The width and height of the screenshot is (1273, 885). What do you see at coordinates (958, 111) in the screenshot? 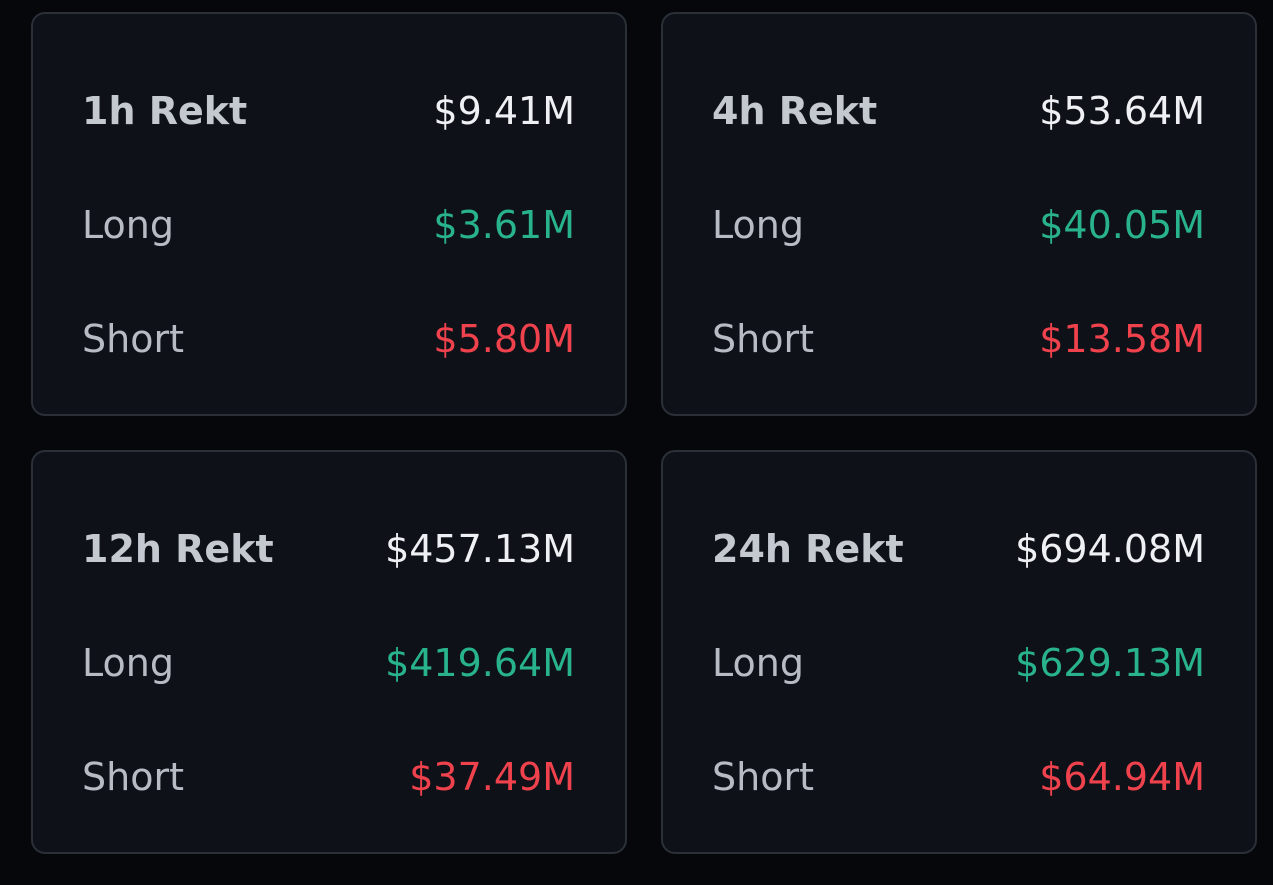
I see `total-row: 4h Rekt $53.64M` at bounding box center [958, 111].